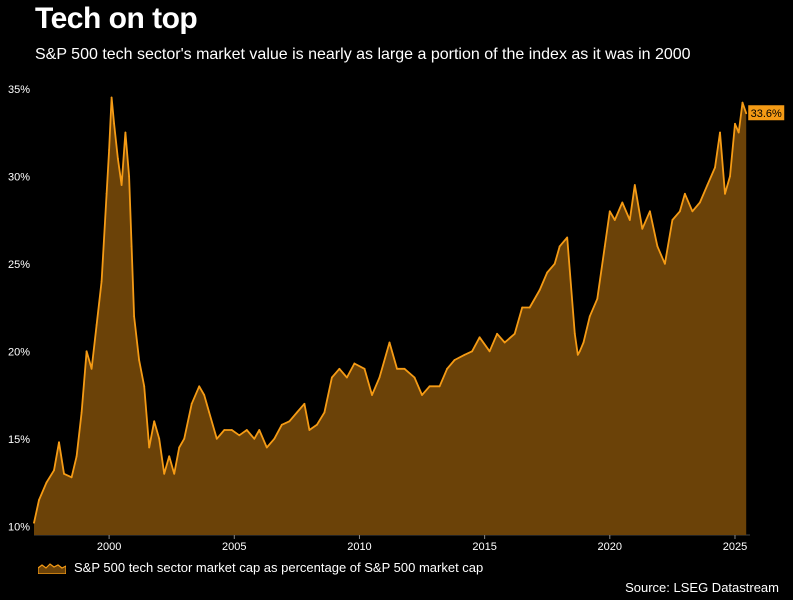 The image size is (793, 600). What do you see at coordinates (610, 547) in the screenshot?
I see `x-tick-label: 2020` at bounding box center [610, 547].